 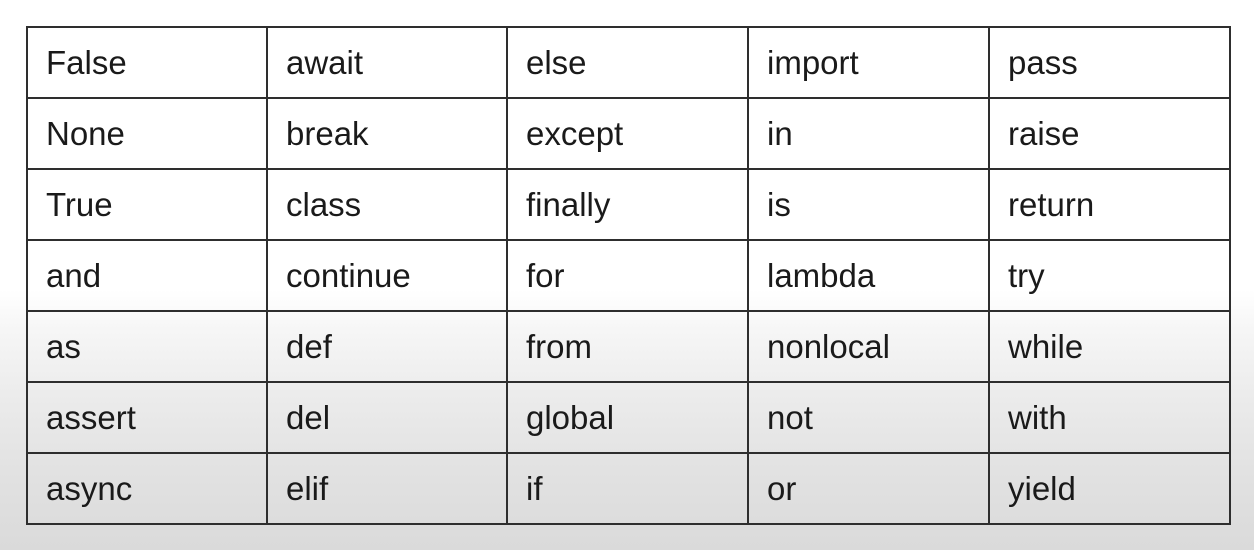 I want to click on keyword-cell: assert, so click(x=147, y=417).